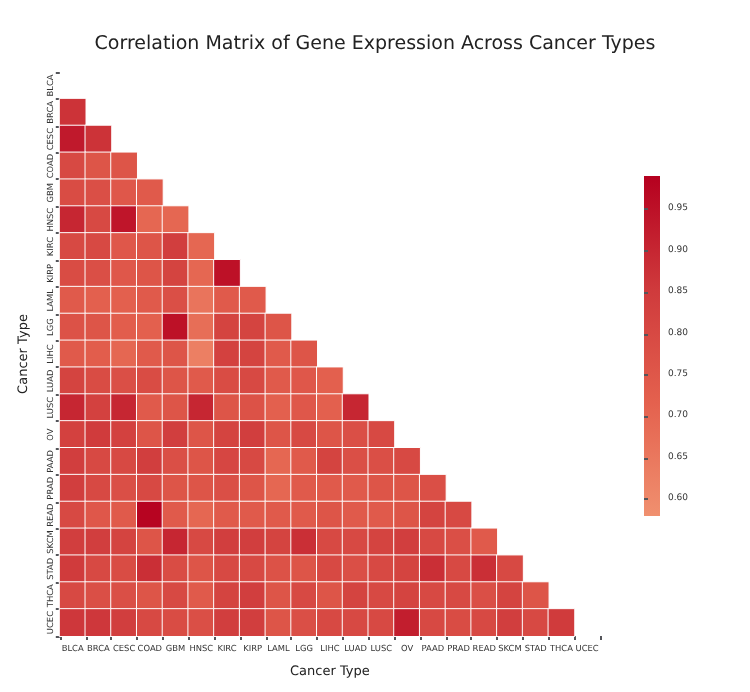 The image size is (750, 692). I want to click on chart-title: Correlation Matrix of Gene Expression Across Cancer Types, so click(375, 44).